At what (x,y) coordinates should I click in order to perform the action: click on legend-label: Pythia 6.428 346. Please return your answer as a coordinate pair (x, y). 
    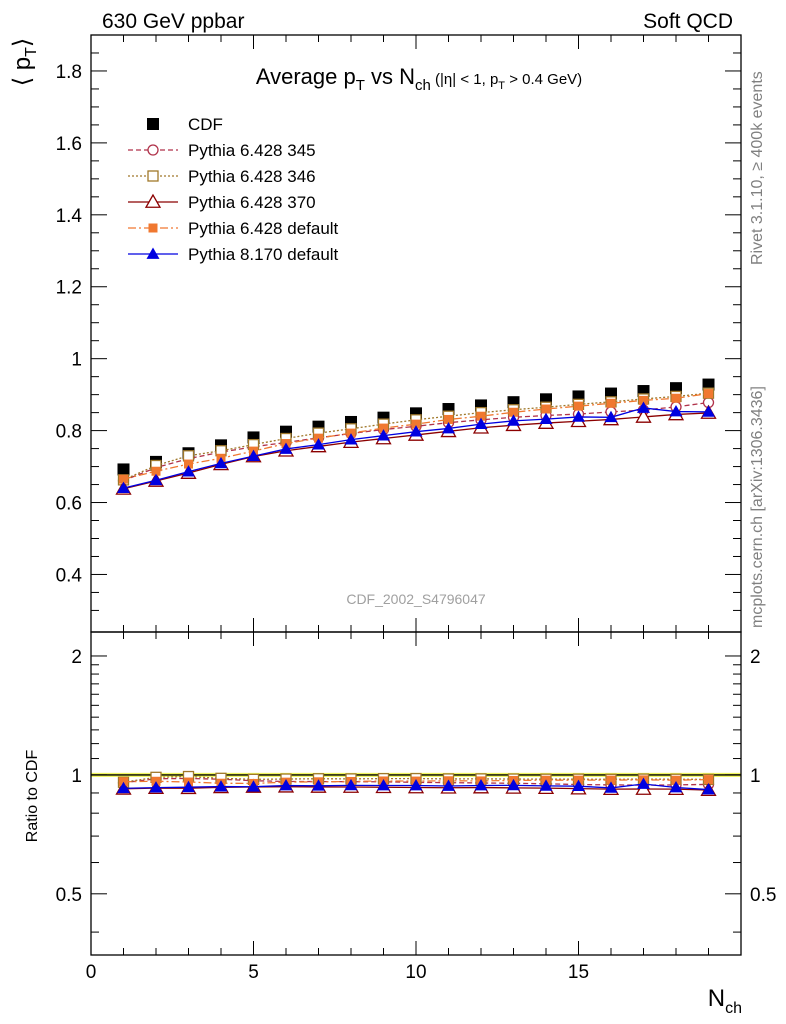
    Looking at the image, I should click on (252, 176).